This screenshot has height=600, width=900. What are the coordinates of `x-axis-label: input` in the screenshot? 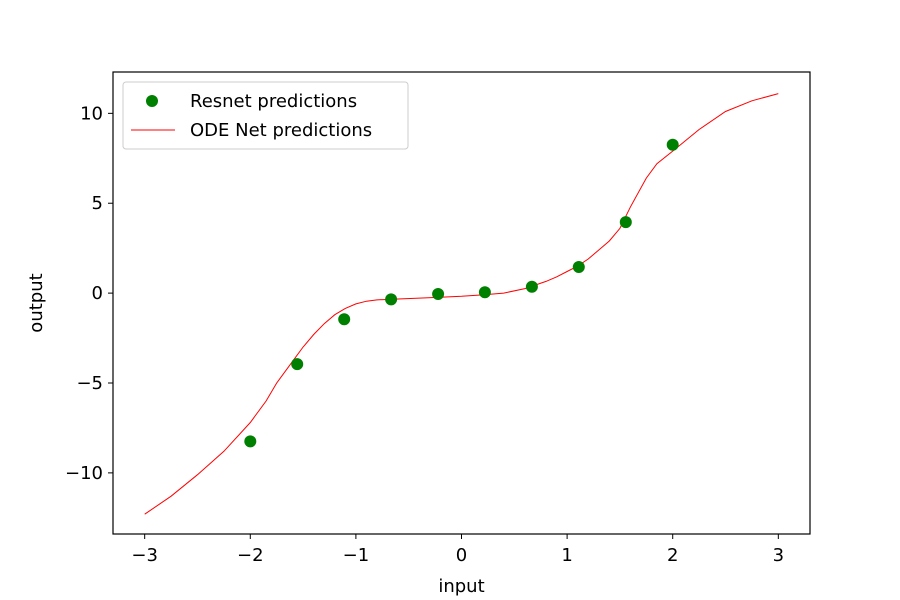 It's located at (461, 586).